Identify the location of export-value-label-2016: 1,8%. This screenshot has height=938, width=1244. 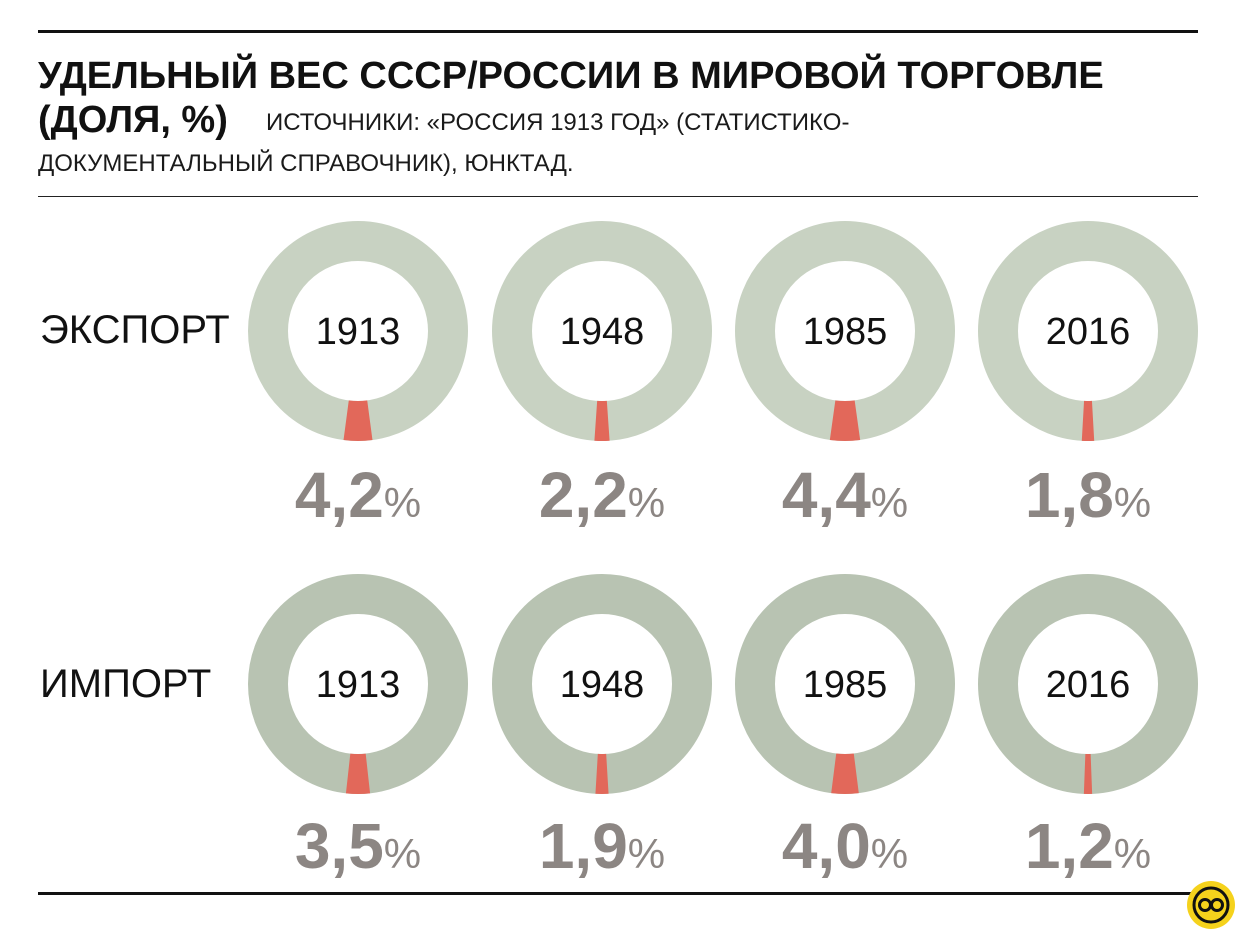
(1088, 495).